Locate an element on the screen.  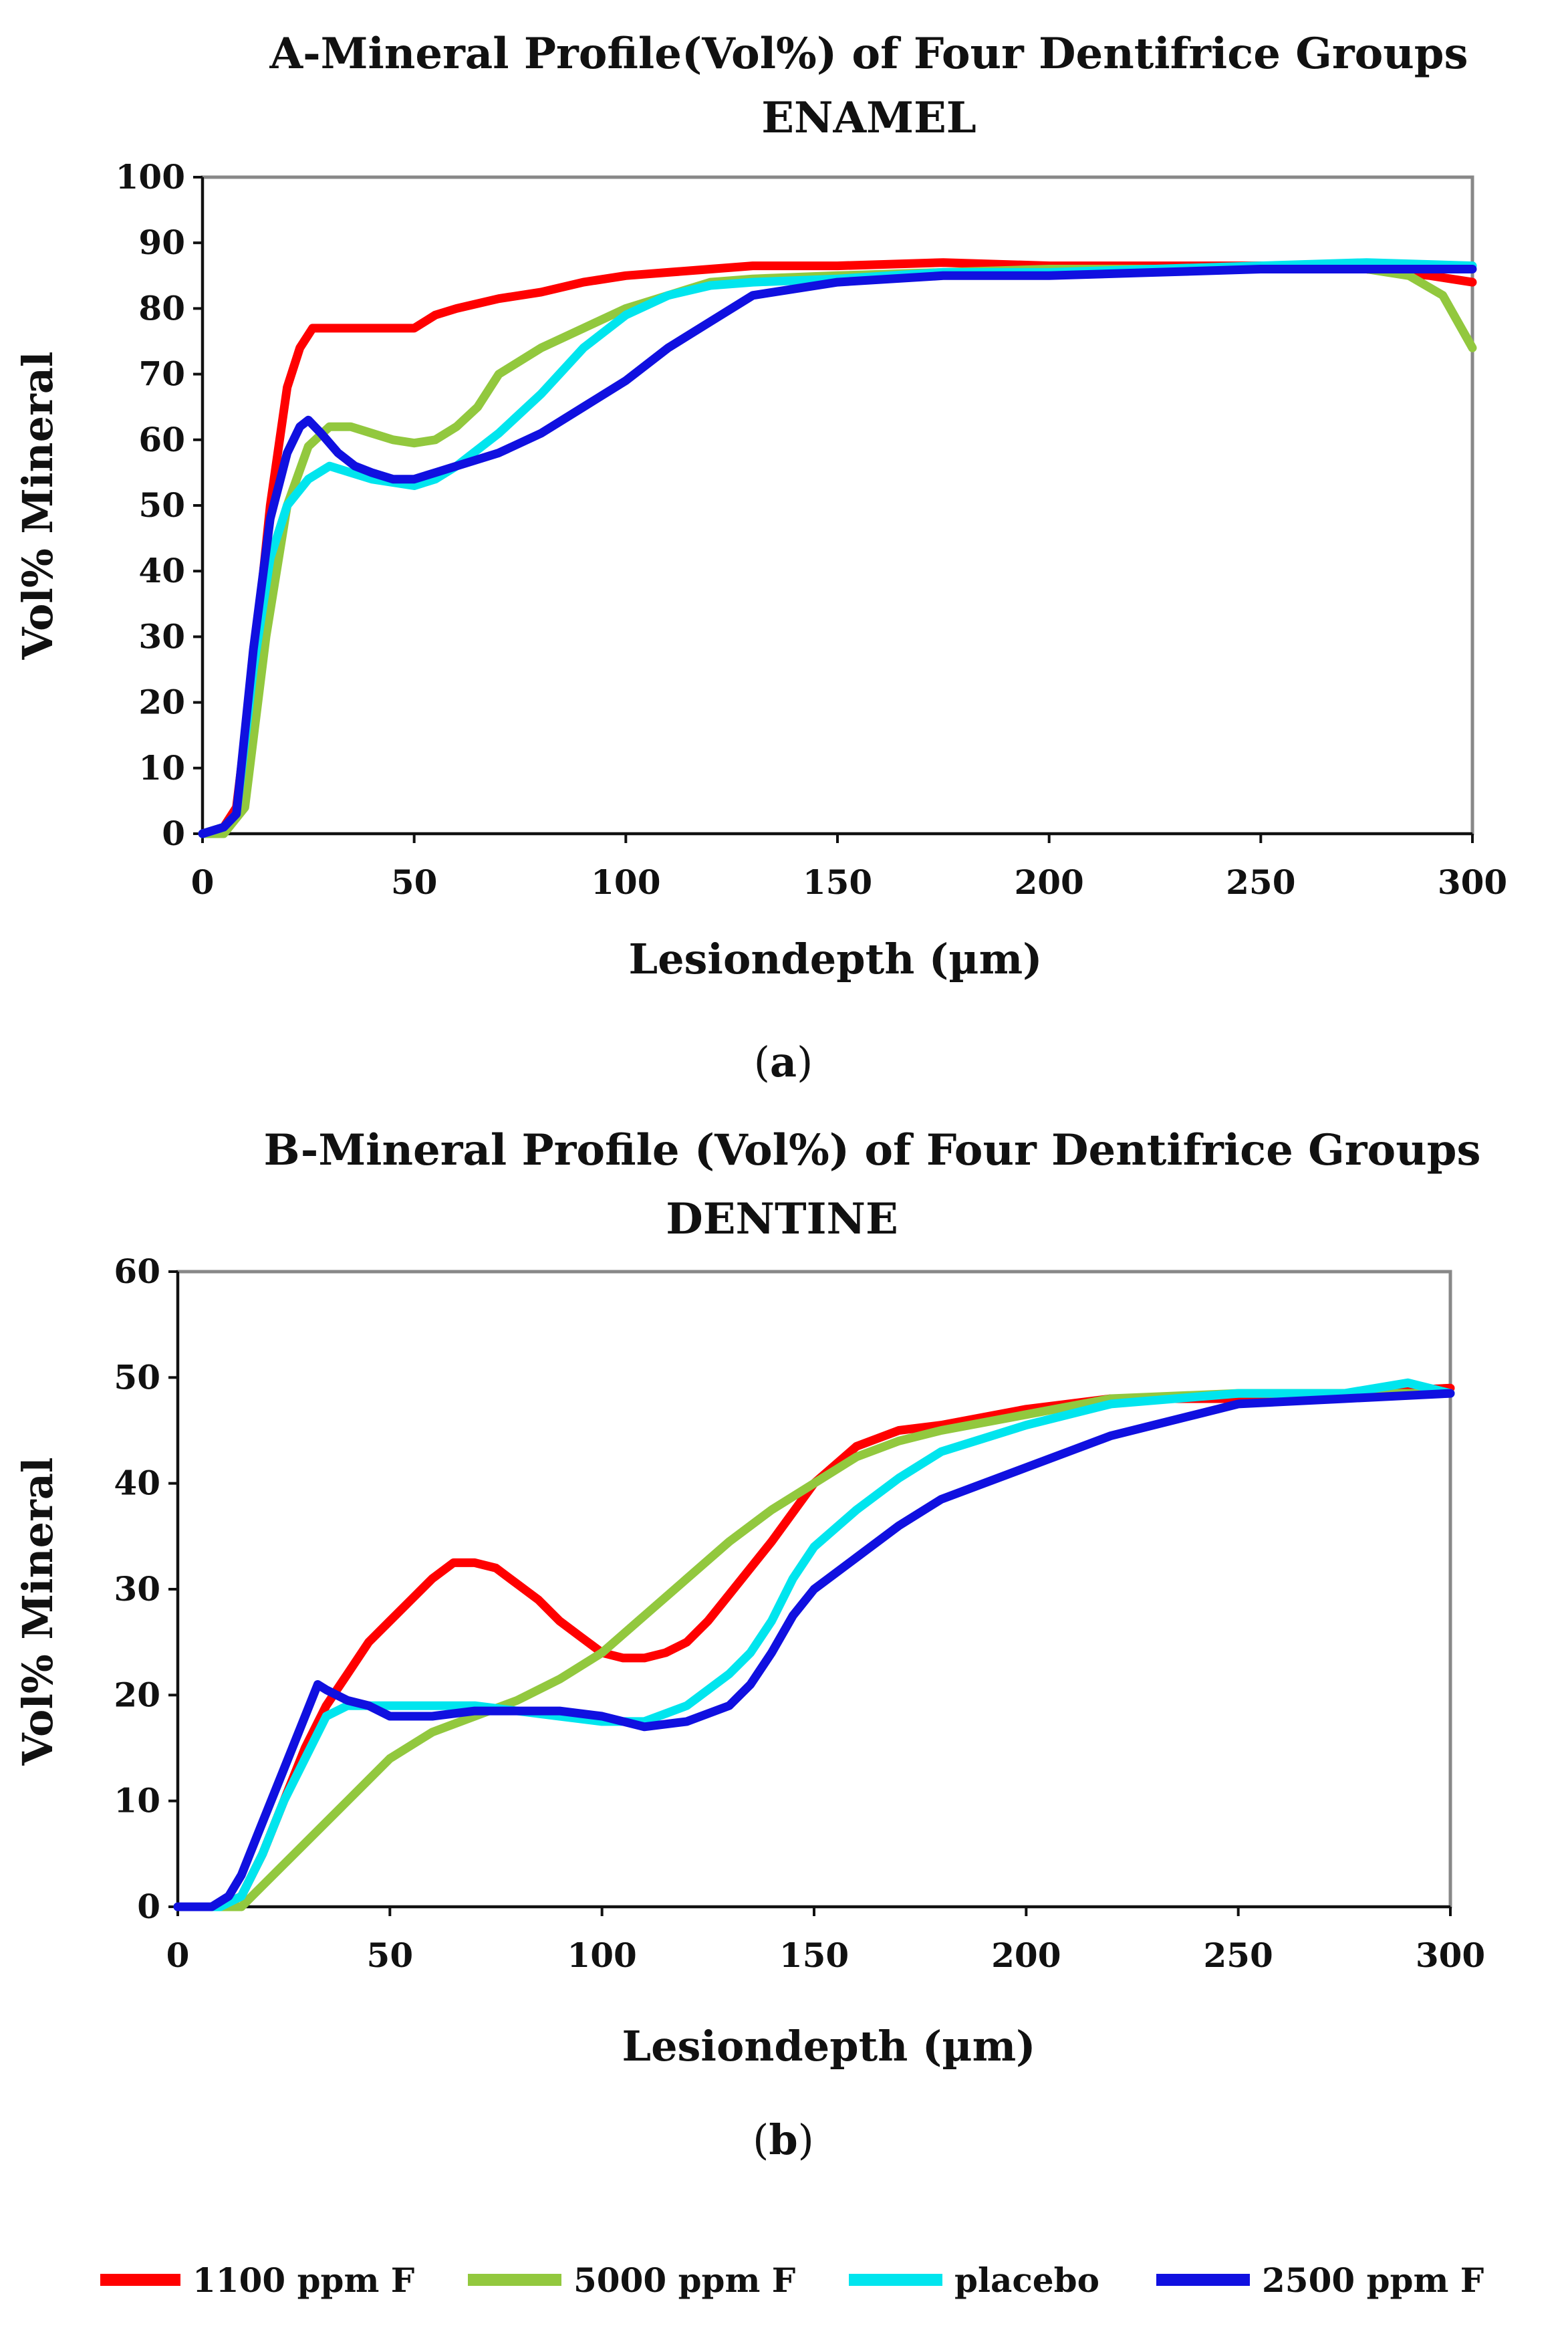
chart-b-subtitle: DENTINE is located at coordinates (782, 1219).